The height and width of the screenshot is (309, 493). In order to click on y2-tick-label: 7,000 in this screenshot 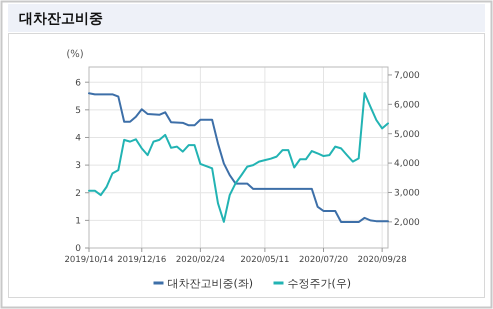, I will do `click(407, 76)`.